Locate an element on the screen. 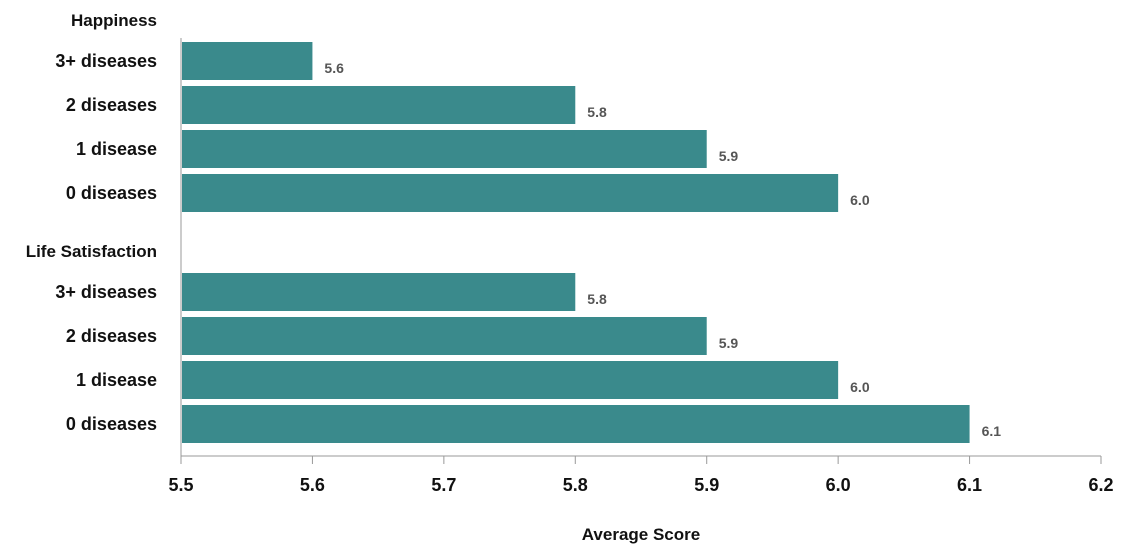  x-tick-label: 6.2 is located at coordinates (1100, 485).